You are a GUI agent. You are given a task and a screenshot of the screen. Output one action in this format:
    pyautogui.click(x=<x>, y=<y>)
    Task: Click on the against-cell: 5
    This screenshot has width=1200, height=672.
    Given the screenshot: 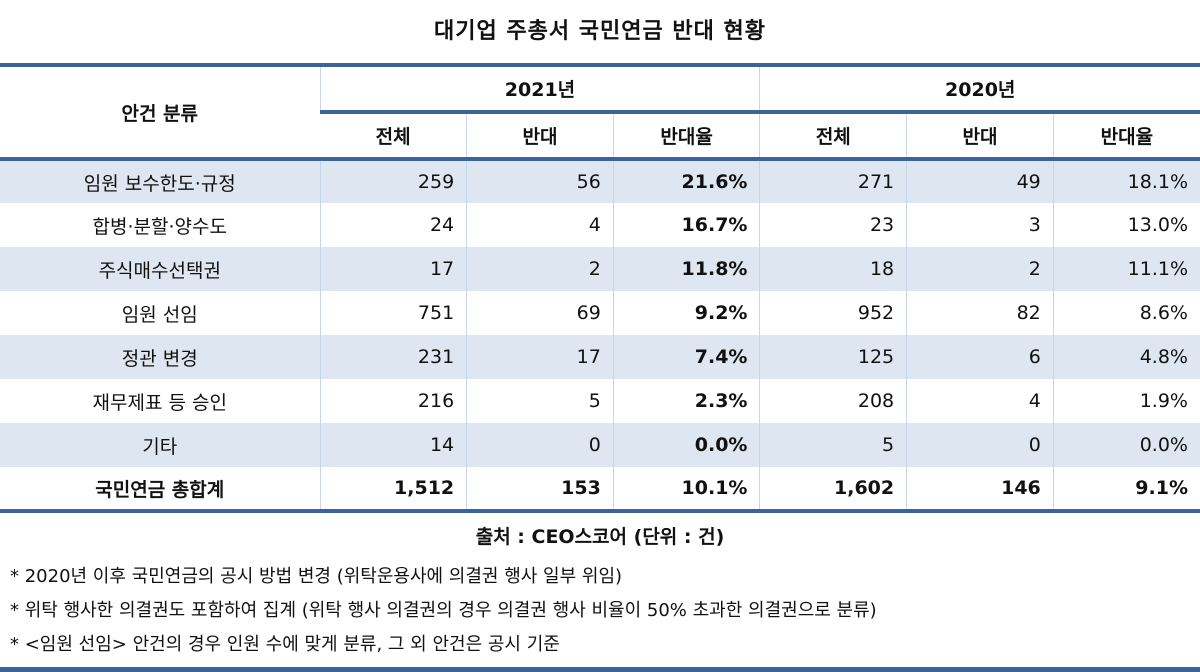 What is the action you would take?
    pyautogui.click(x=540, y=401)
    